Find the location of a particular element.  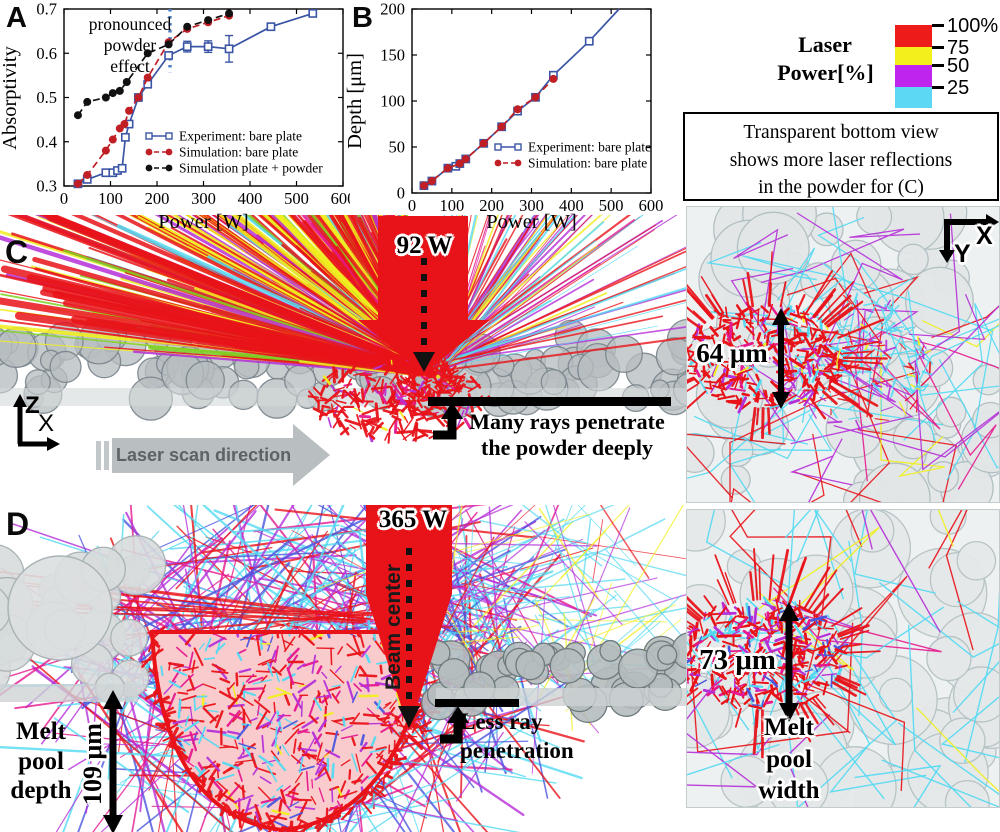

melt-pool-depth-word-2: pool is located at coordinates (41, 761).